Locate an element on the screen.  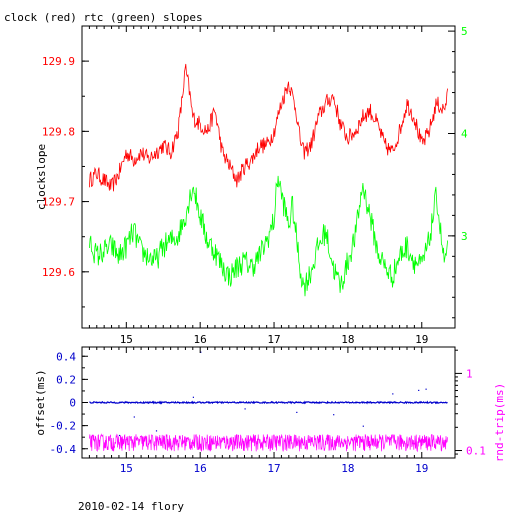
y2-tick-label: 4 is located at coordinates (464, 133).